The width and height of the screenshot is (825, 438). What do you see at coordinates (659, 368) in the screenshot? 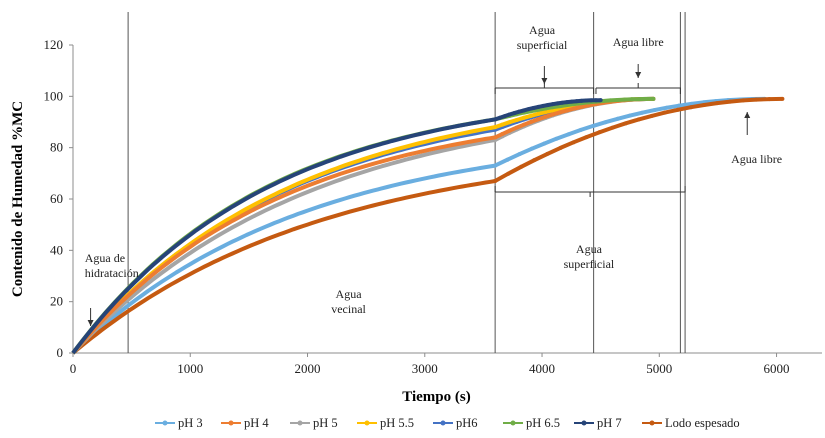
I see `x-tick-label: 5000` at bounding box center [659, 368].